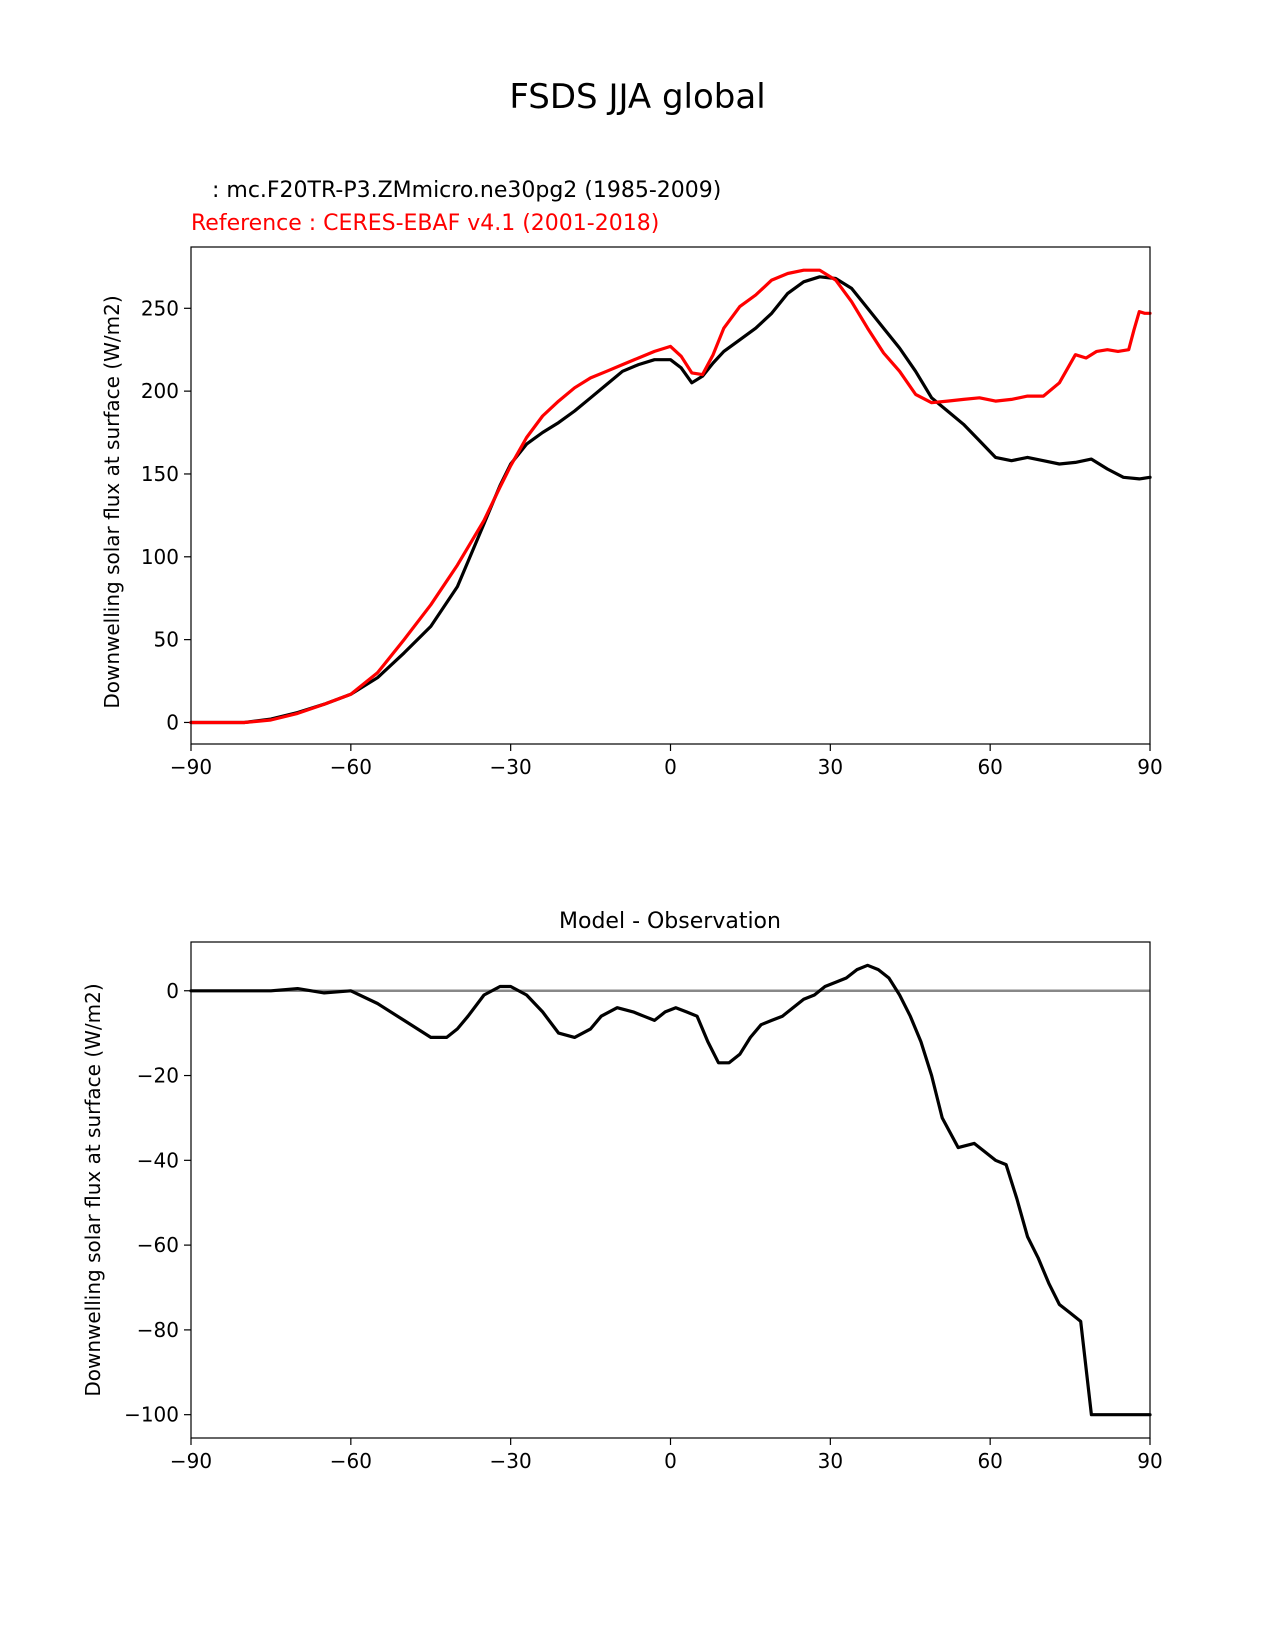  Describe the element at coordinates (158, 1160) in the screenshot. I see `bottom-y-tick-label: −40` at that location.